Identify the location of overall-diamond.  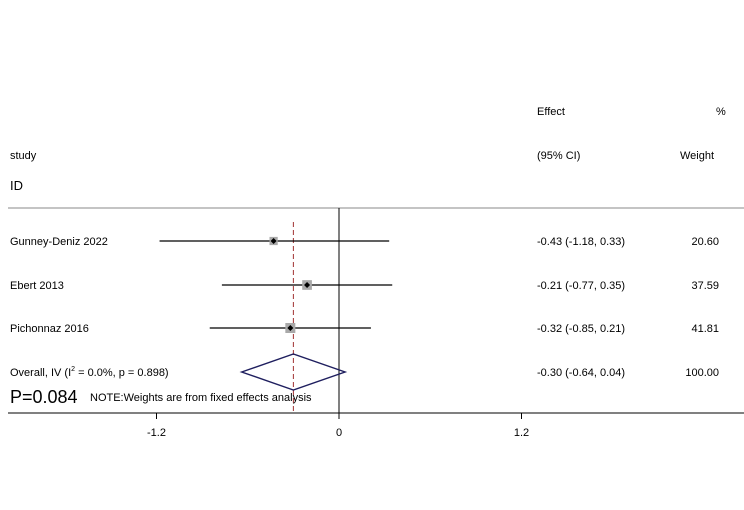
(293, 372).